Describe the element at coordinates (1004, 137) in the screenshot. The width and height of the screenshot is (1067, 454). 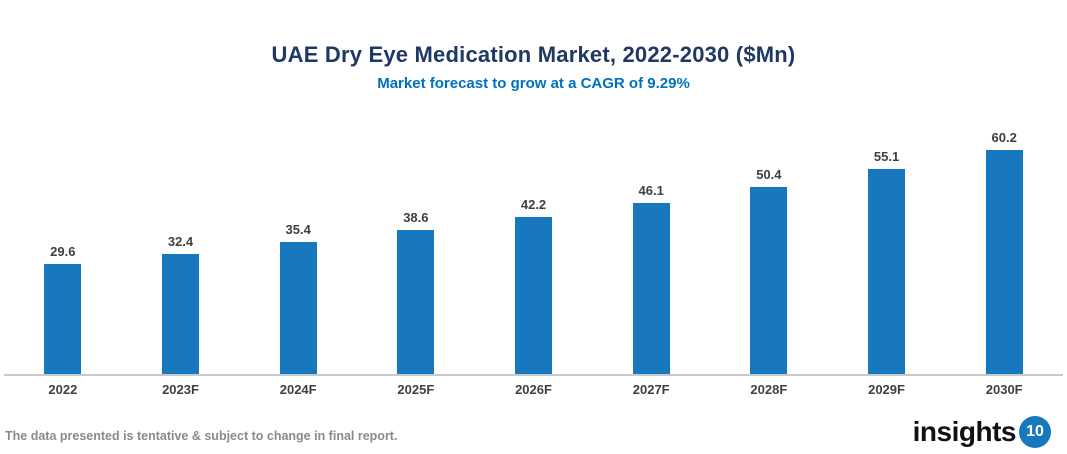
I see `bar-value-label: 60.2` at that location.